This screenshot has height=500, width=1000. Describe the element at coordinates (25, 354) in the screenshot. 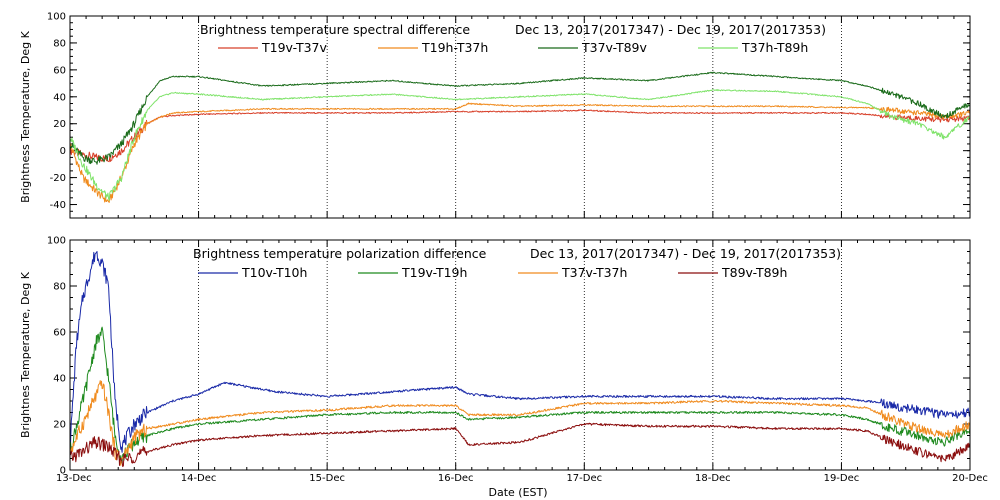

I see `polarization-y-axis-label: Brightnes Temperature, Deg K` at that location.